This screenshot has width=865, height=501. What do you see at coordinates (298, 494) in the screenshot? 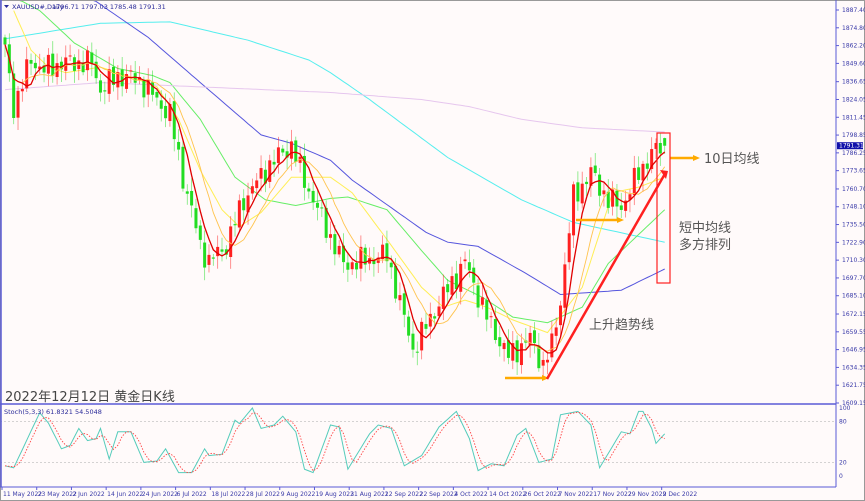
I see `time-tick-label: 9 Aug 2022` at bounding box center [298, 494].